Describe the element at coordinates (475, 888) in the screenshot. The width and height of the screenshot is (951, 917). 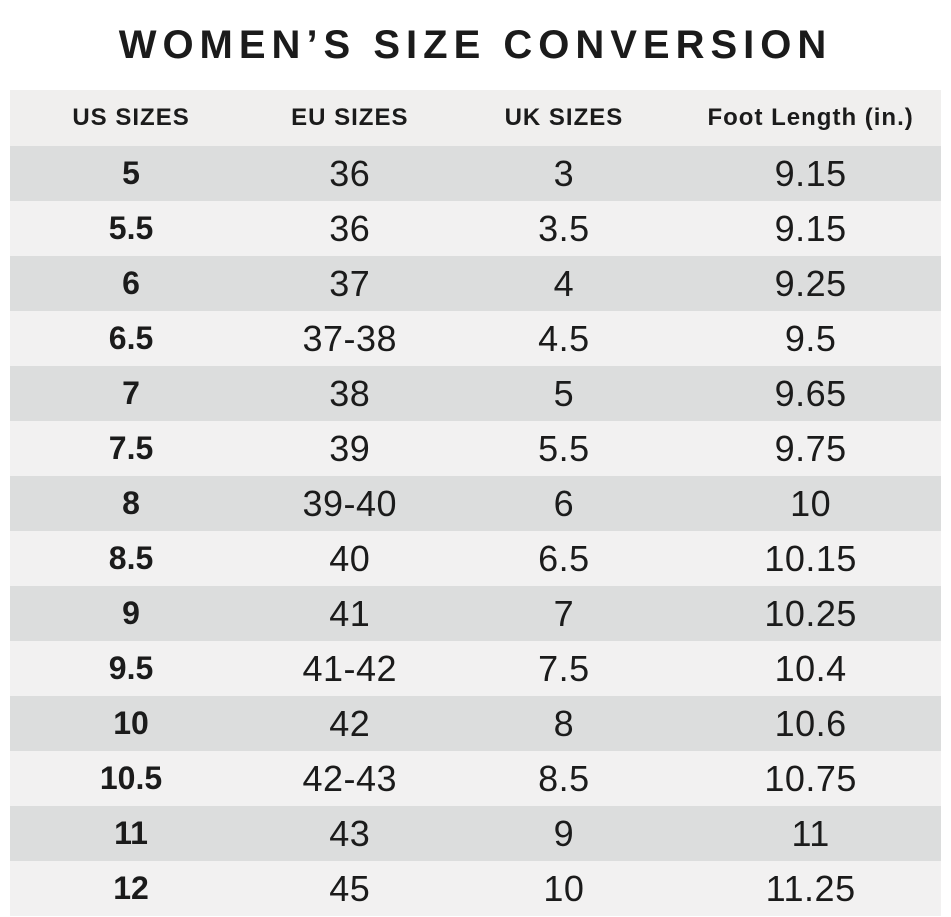
I see `table-row: 12 45 10 11.25` at that location.